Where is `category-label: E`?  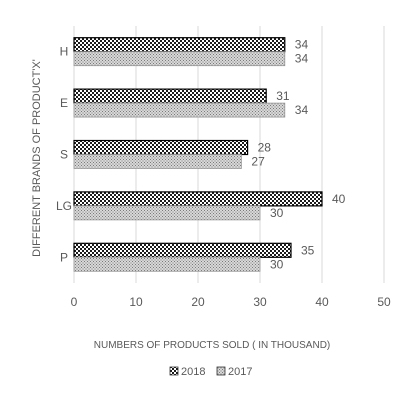 category-label: E is located at coordinates (64, 103).